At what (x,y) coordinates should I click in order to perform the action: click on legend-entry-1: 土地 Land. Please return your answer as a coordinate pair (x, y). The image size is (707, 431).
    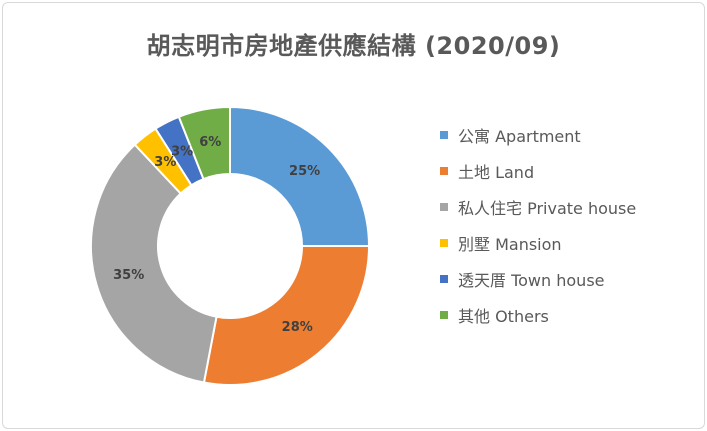
    Looking at the image, I should click on (538, 171).